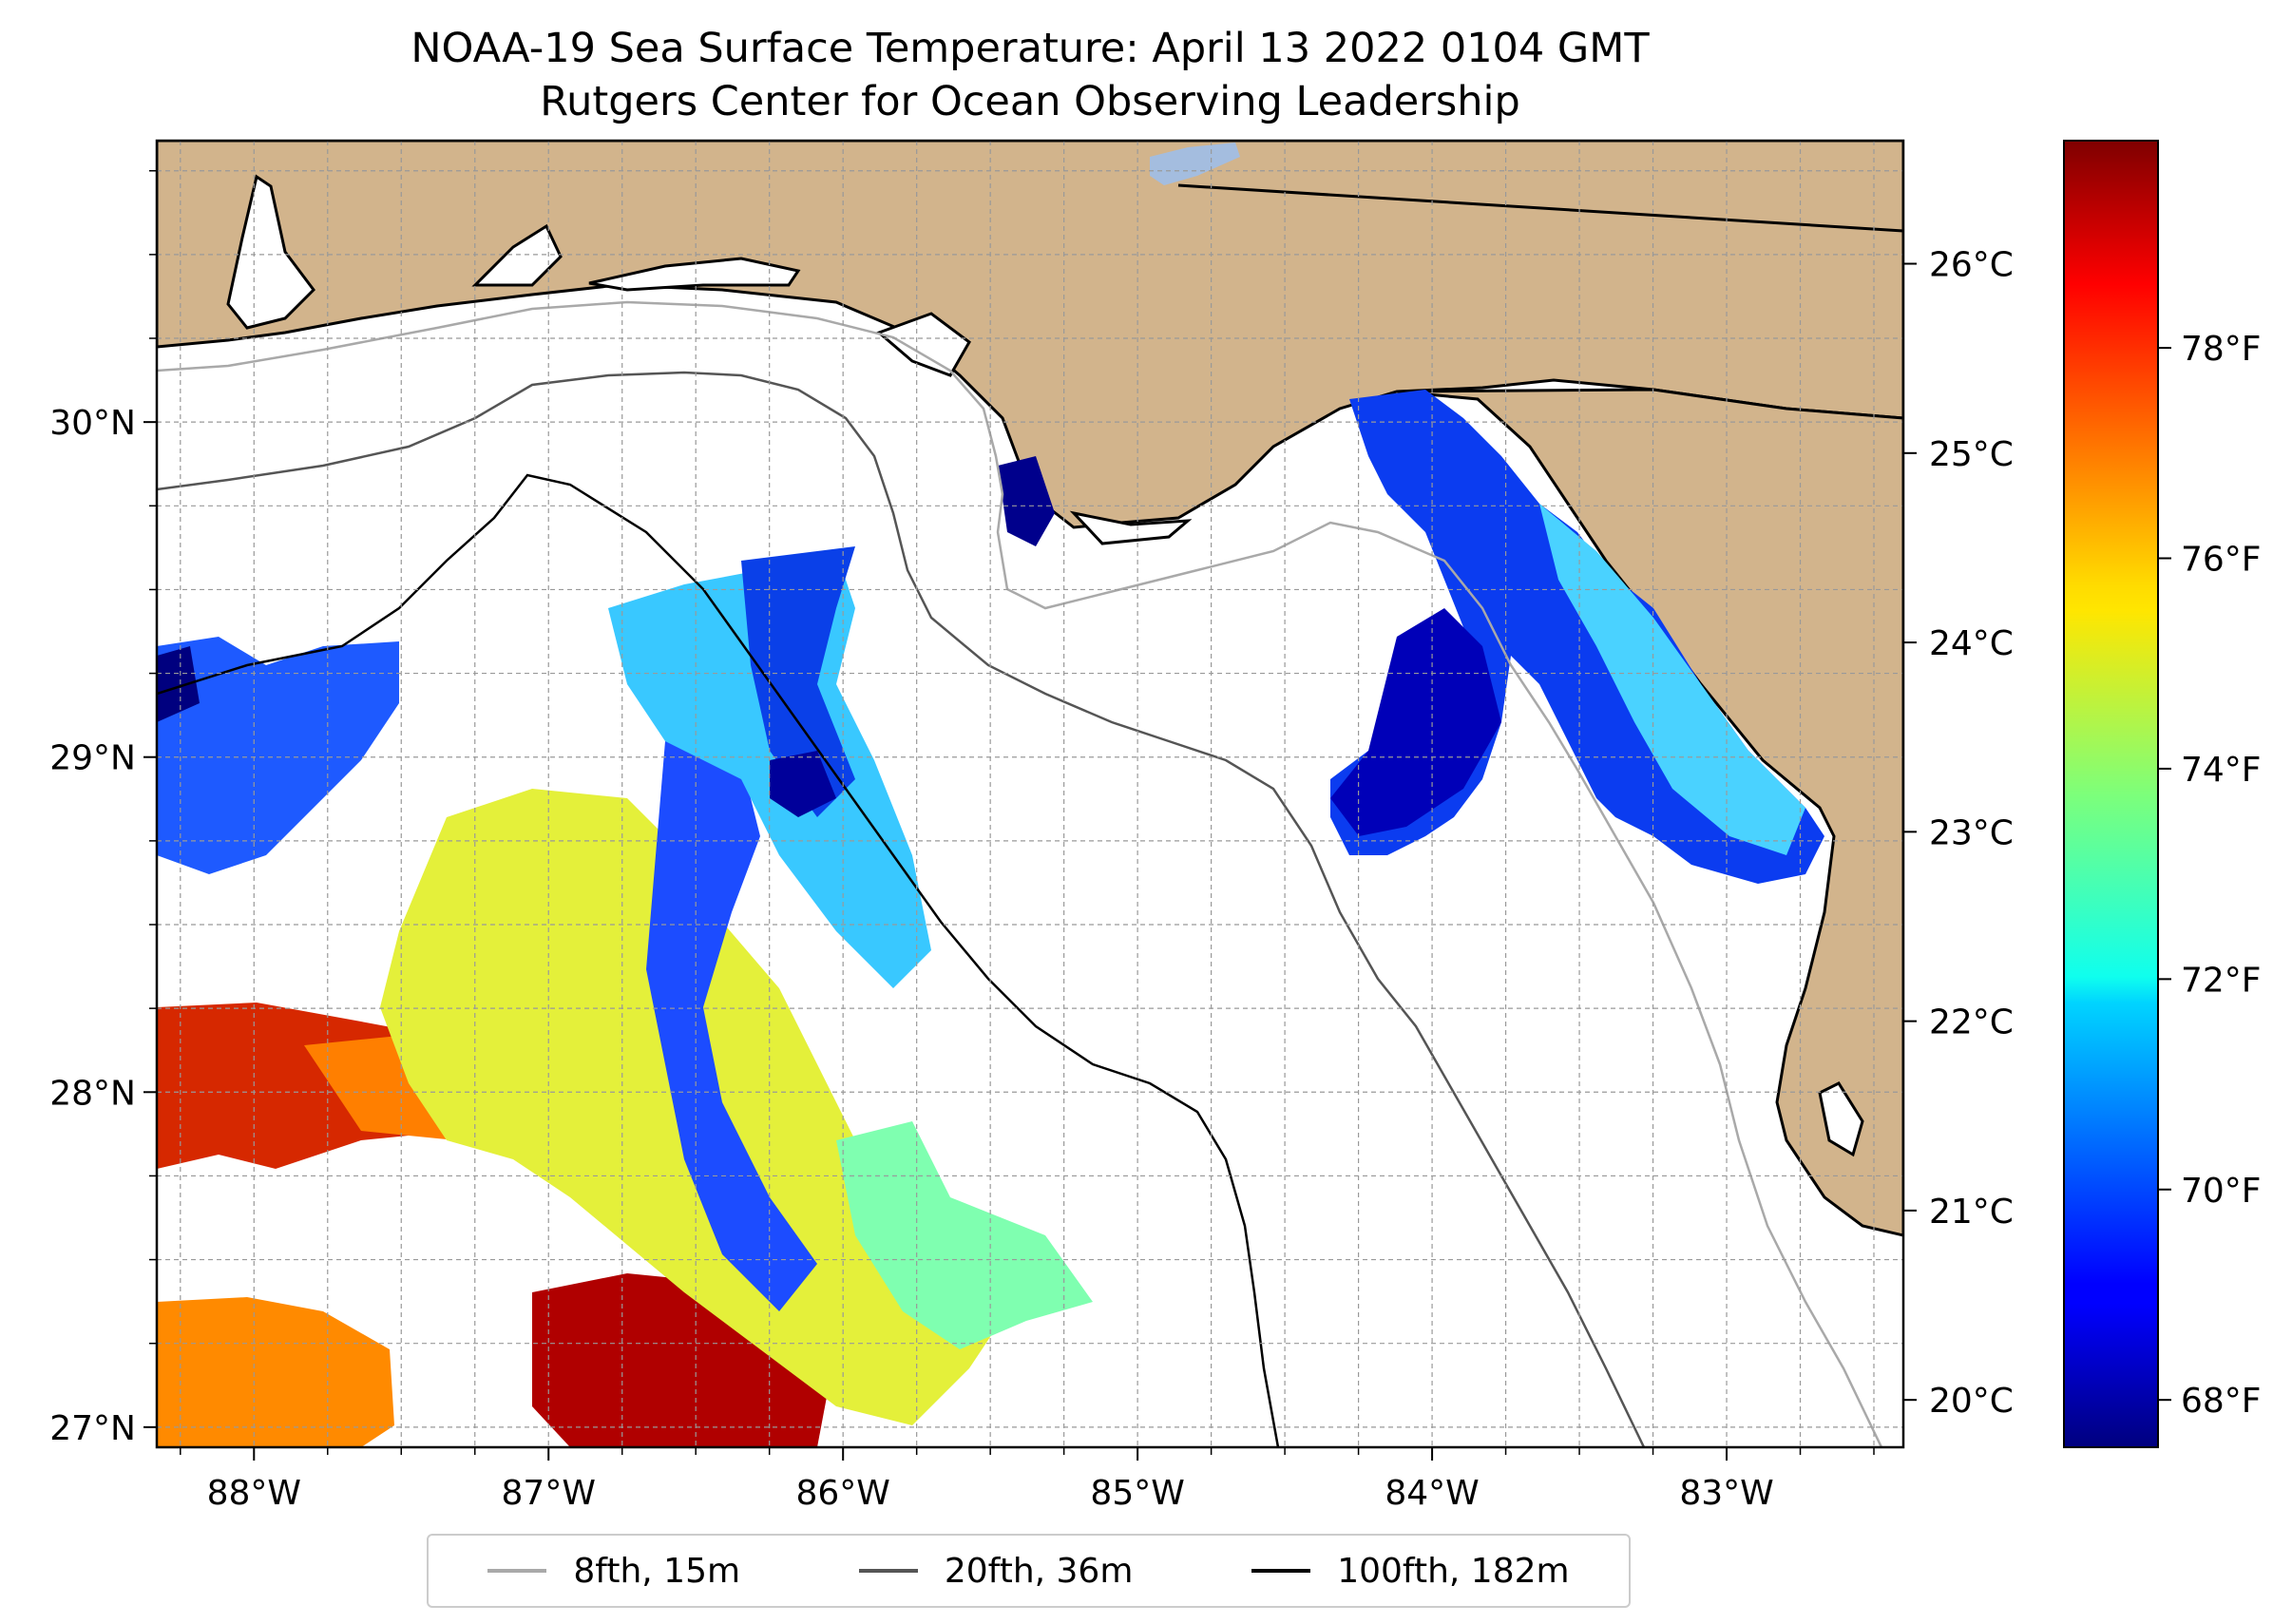  What do you see at coordinates (1971, 1212) in the screenshot?
I see `celsius-tick-label: 21°C` at bounding box center [1971, 1212].